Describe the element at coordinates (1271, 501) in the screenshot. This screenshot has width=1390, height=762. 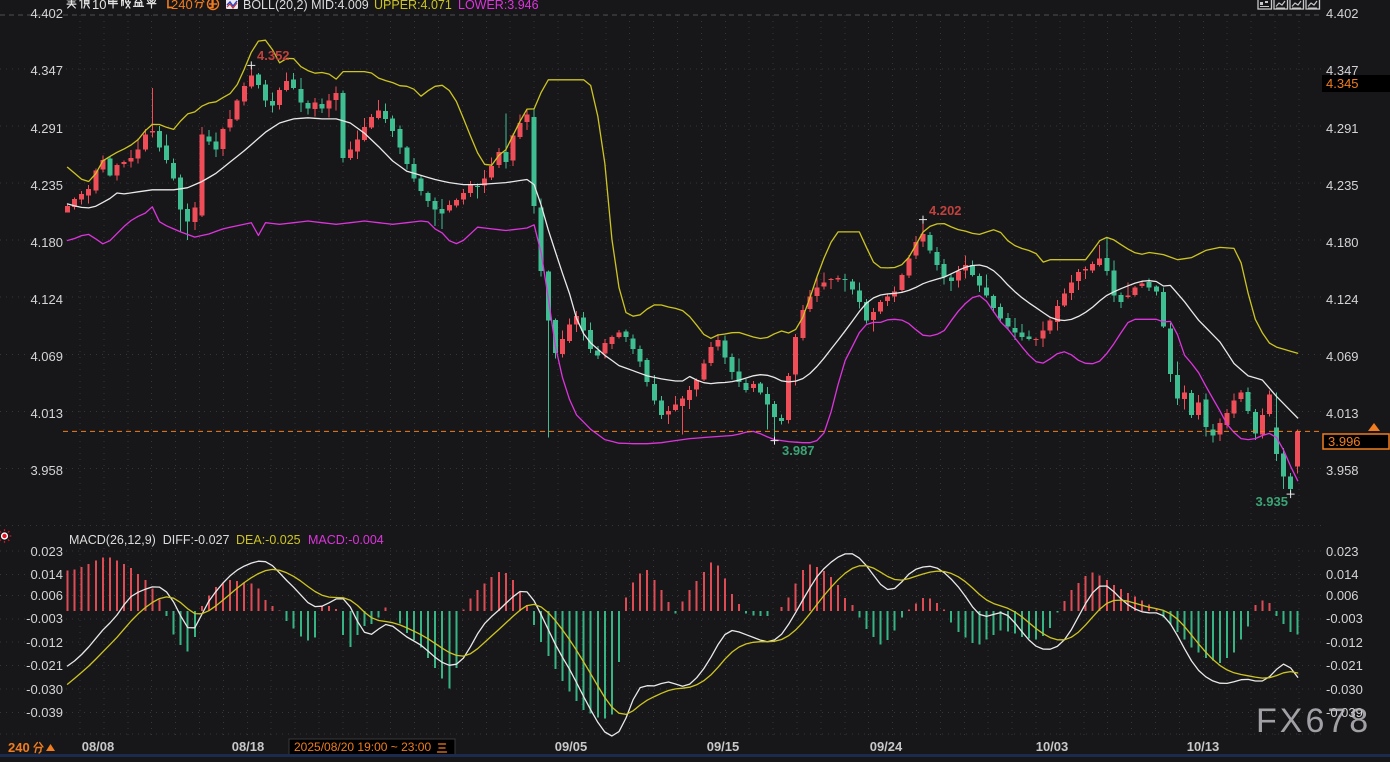
I see `svg-text: 3.935` at that location.